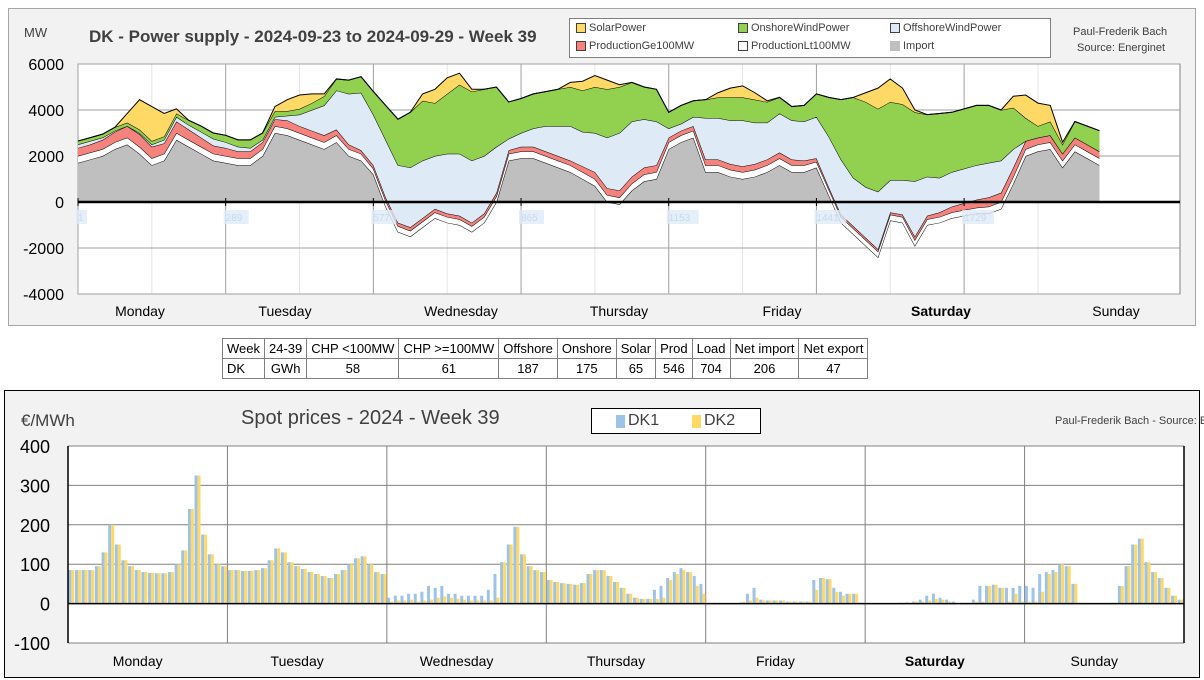  I want to click on chart-legend: DK1 DK2, so click(676, 421).